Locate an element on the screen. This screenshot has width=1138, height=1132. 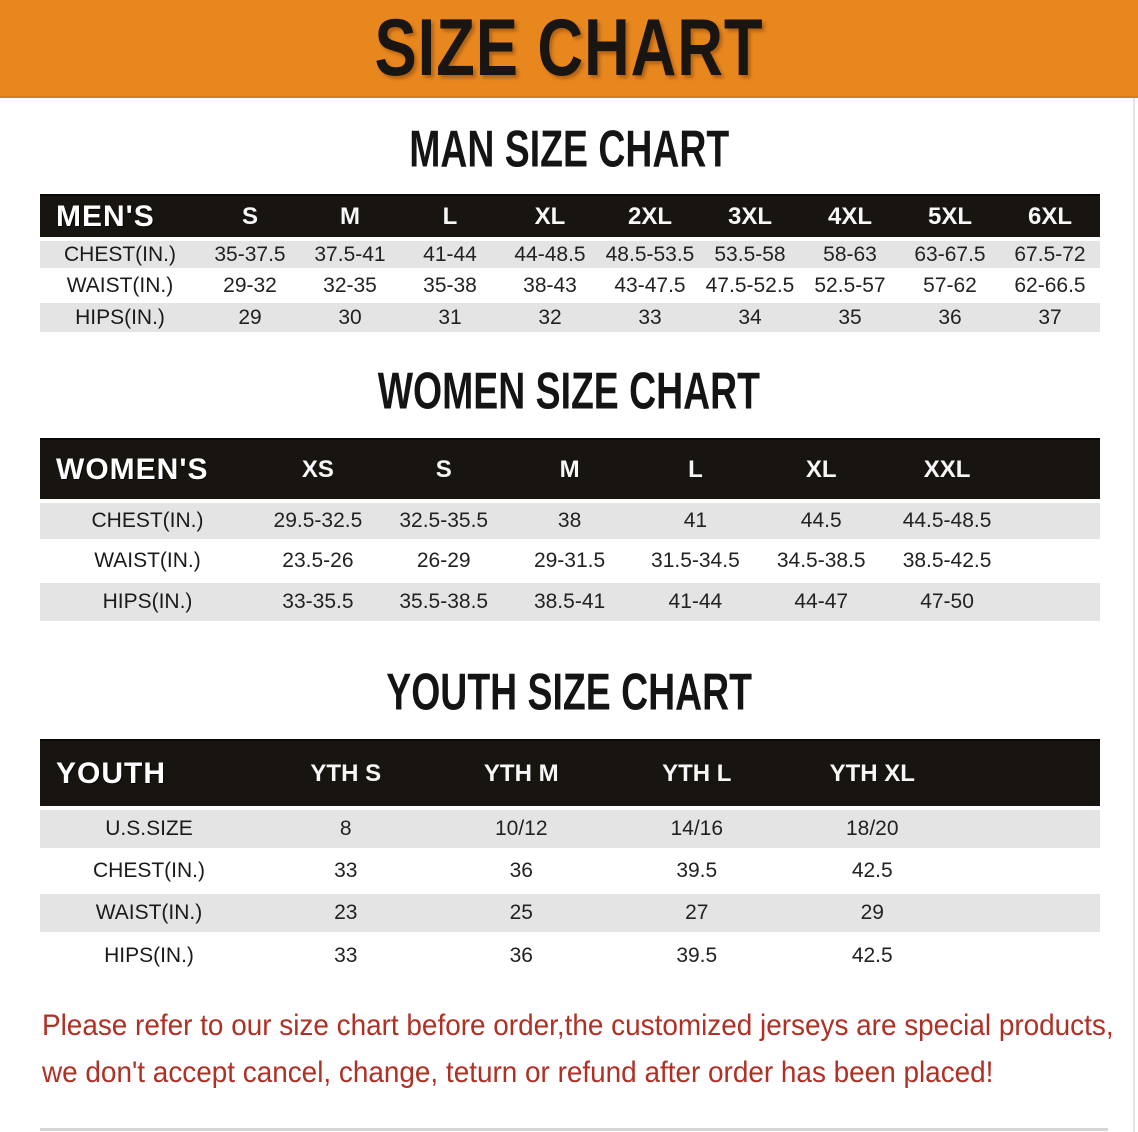
measure-cell: 8 is located at coordinates (345, 828).